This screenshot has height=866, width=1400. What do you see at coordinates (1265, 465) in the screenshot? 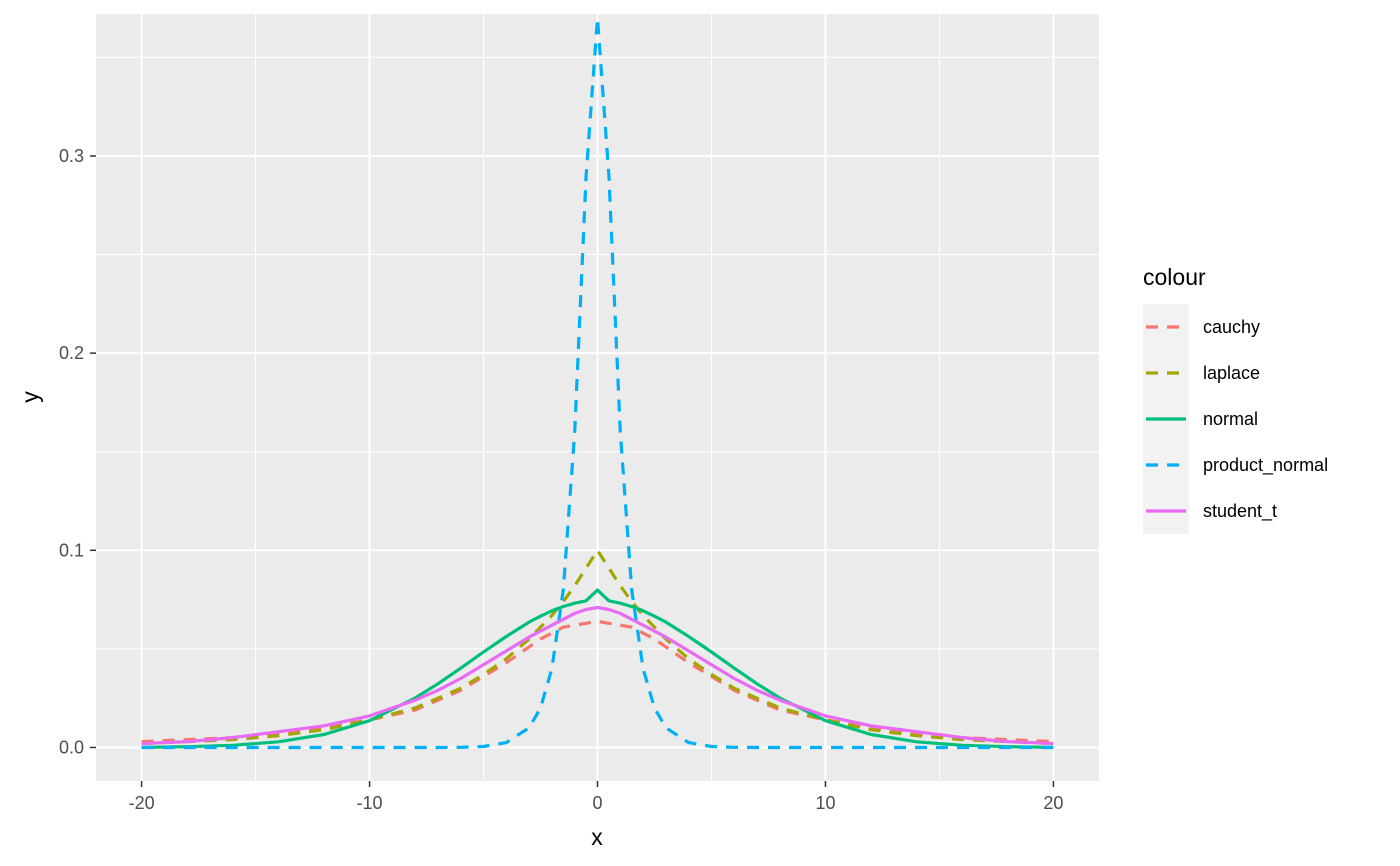
I see `legend-label: product_normal` at bounding box center [1265, 465].